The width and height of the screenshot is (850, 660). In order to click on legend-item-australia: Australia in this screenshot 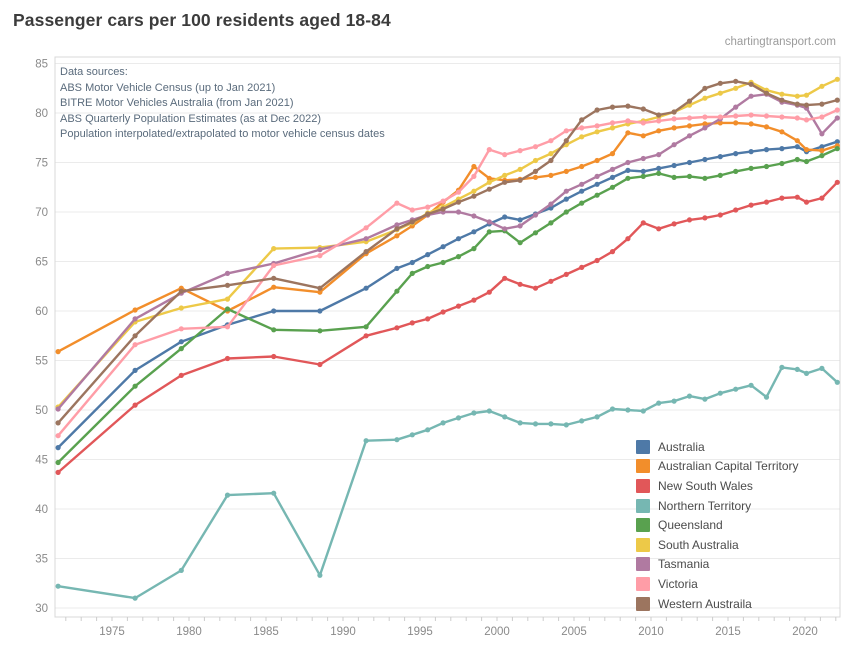, I will do `click(717, 447)`.